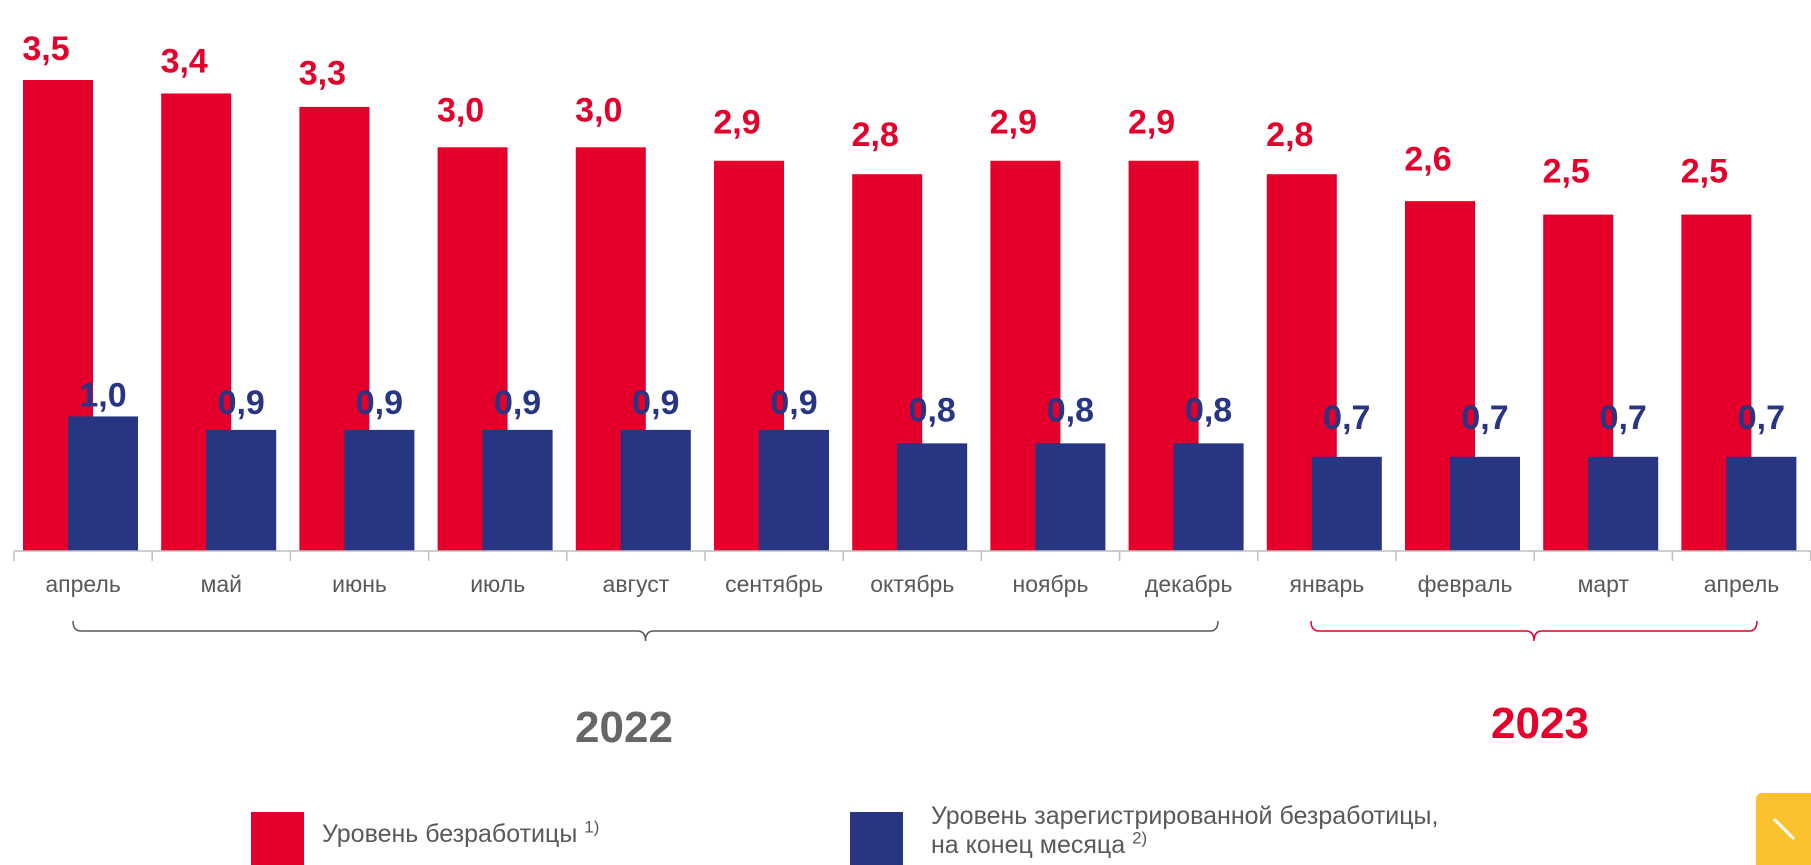 This screenshot has width=1811, height=865. Describe the element at coordinates (912, 556) in the screenshot. I see `x-ticks-group` at that location.